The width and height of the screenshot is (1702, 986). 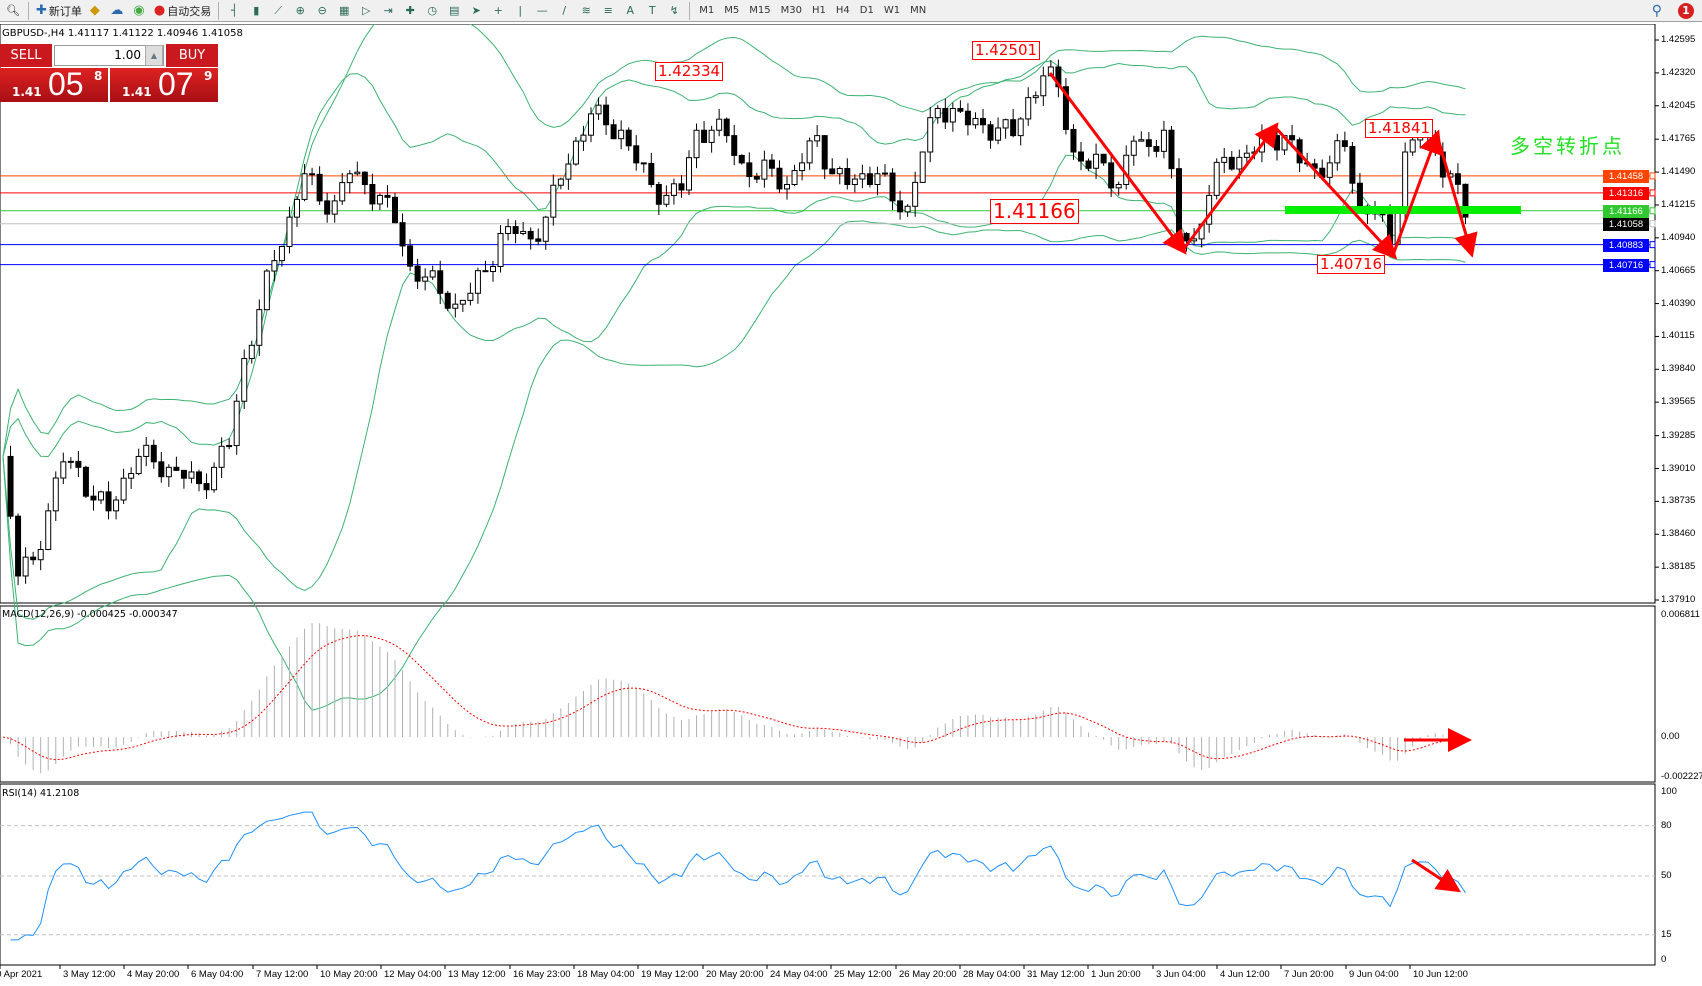 I want to click on buy-price-pips: 07, so click(x=176, y=84).